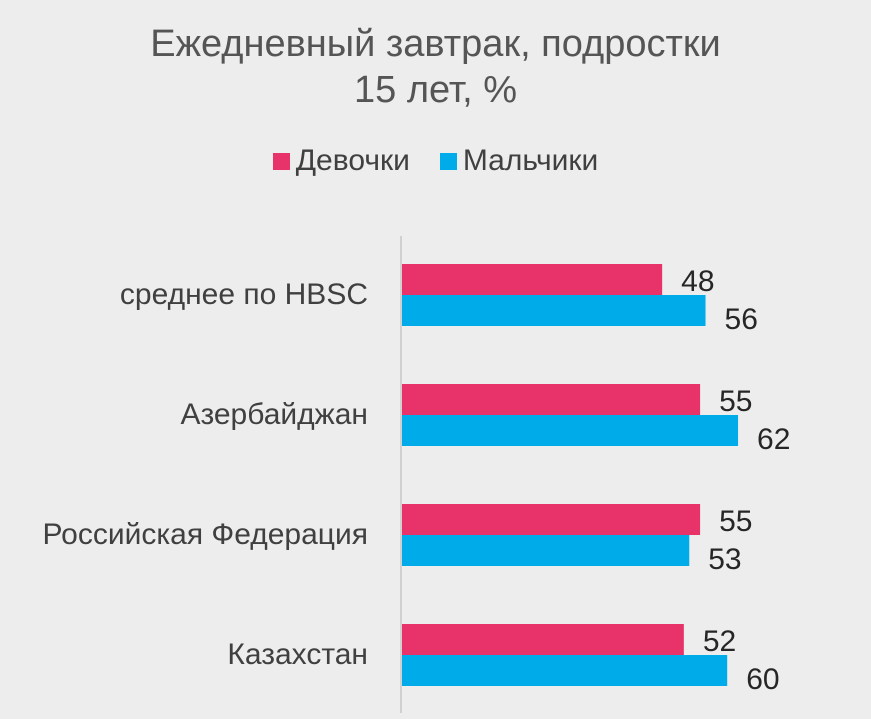 The height and width of the screenshot is (719, 871). What do you see at coordinates (274, 414) in the screenshot?
I see `category-label: Азербайджан` at bounding box center [274, 414].